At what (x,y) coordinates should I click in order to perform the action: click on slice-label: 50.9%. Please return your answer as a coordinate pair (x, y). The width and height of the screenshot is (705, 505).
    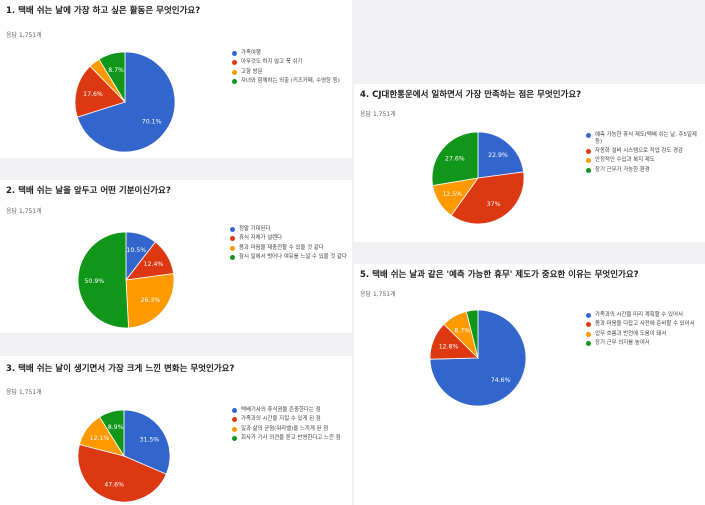
    Looking at the image, I should click on (95, 281).